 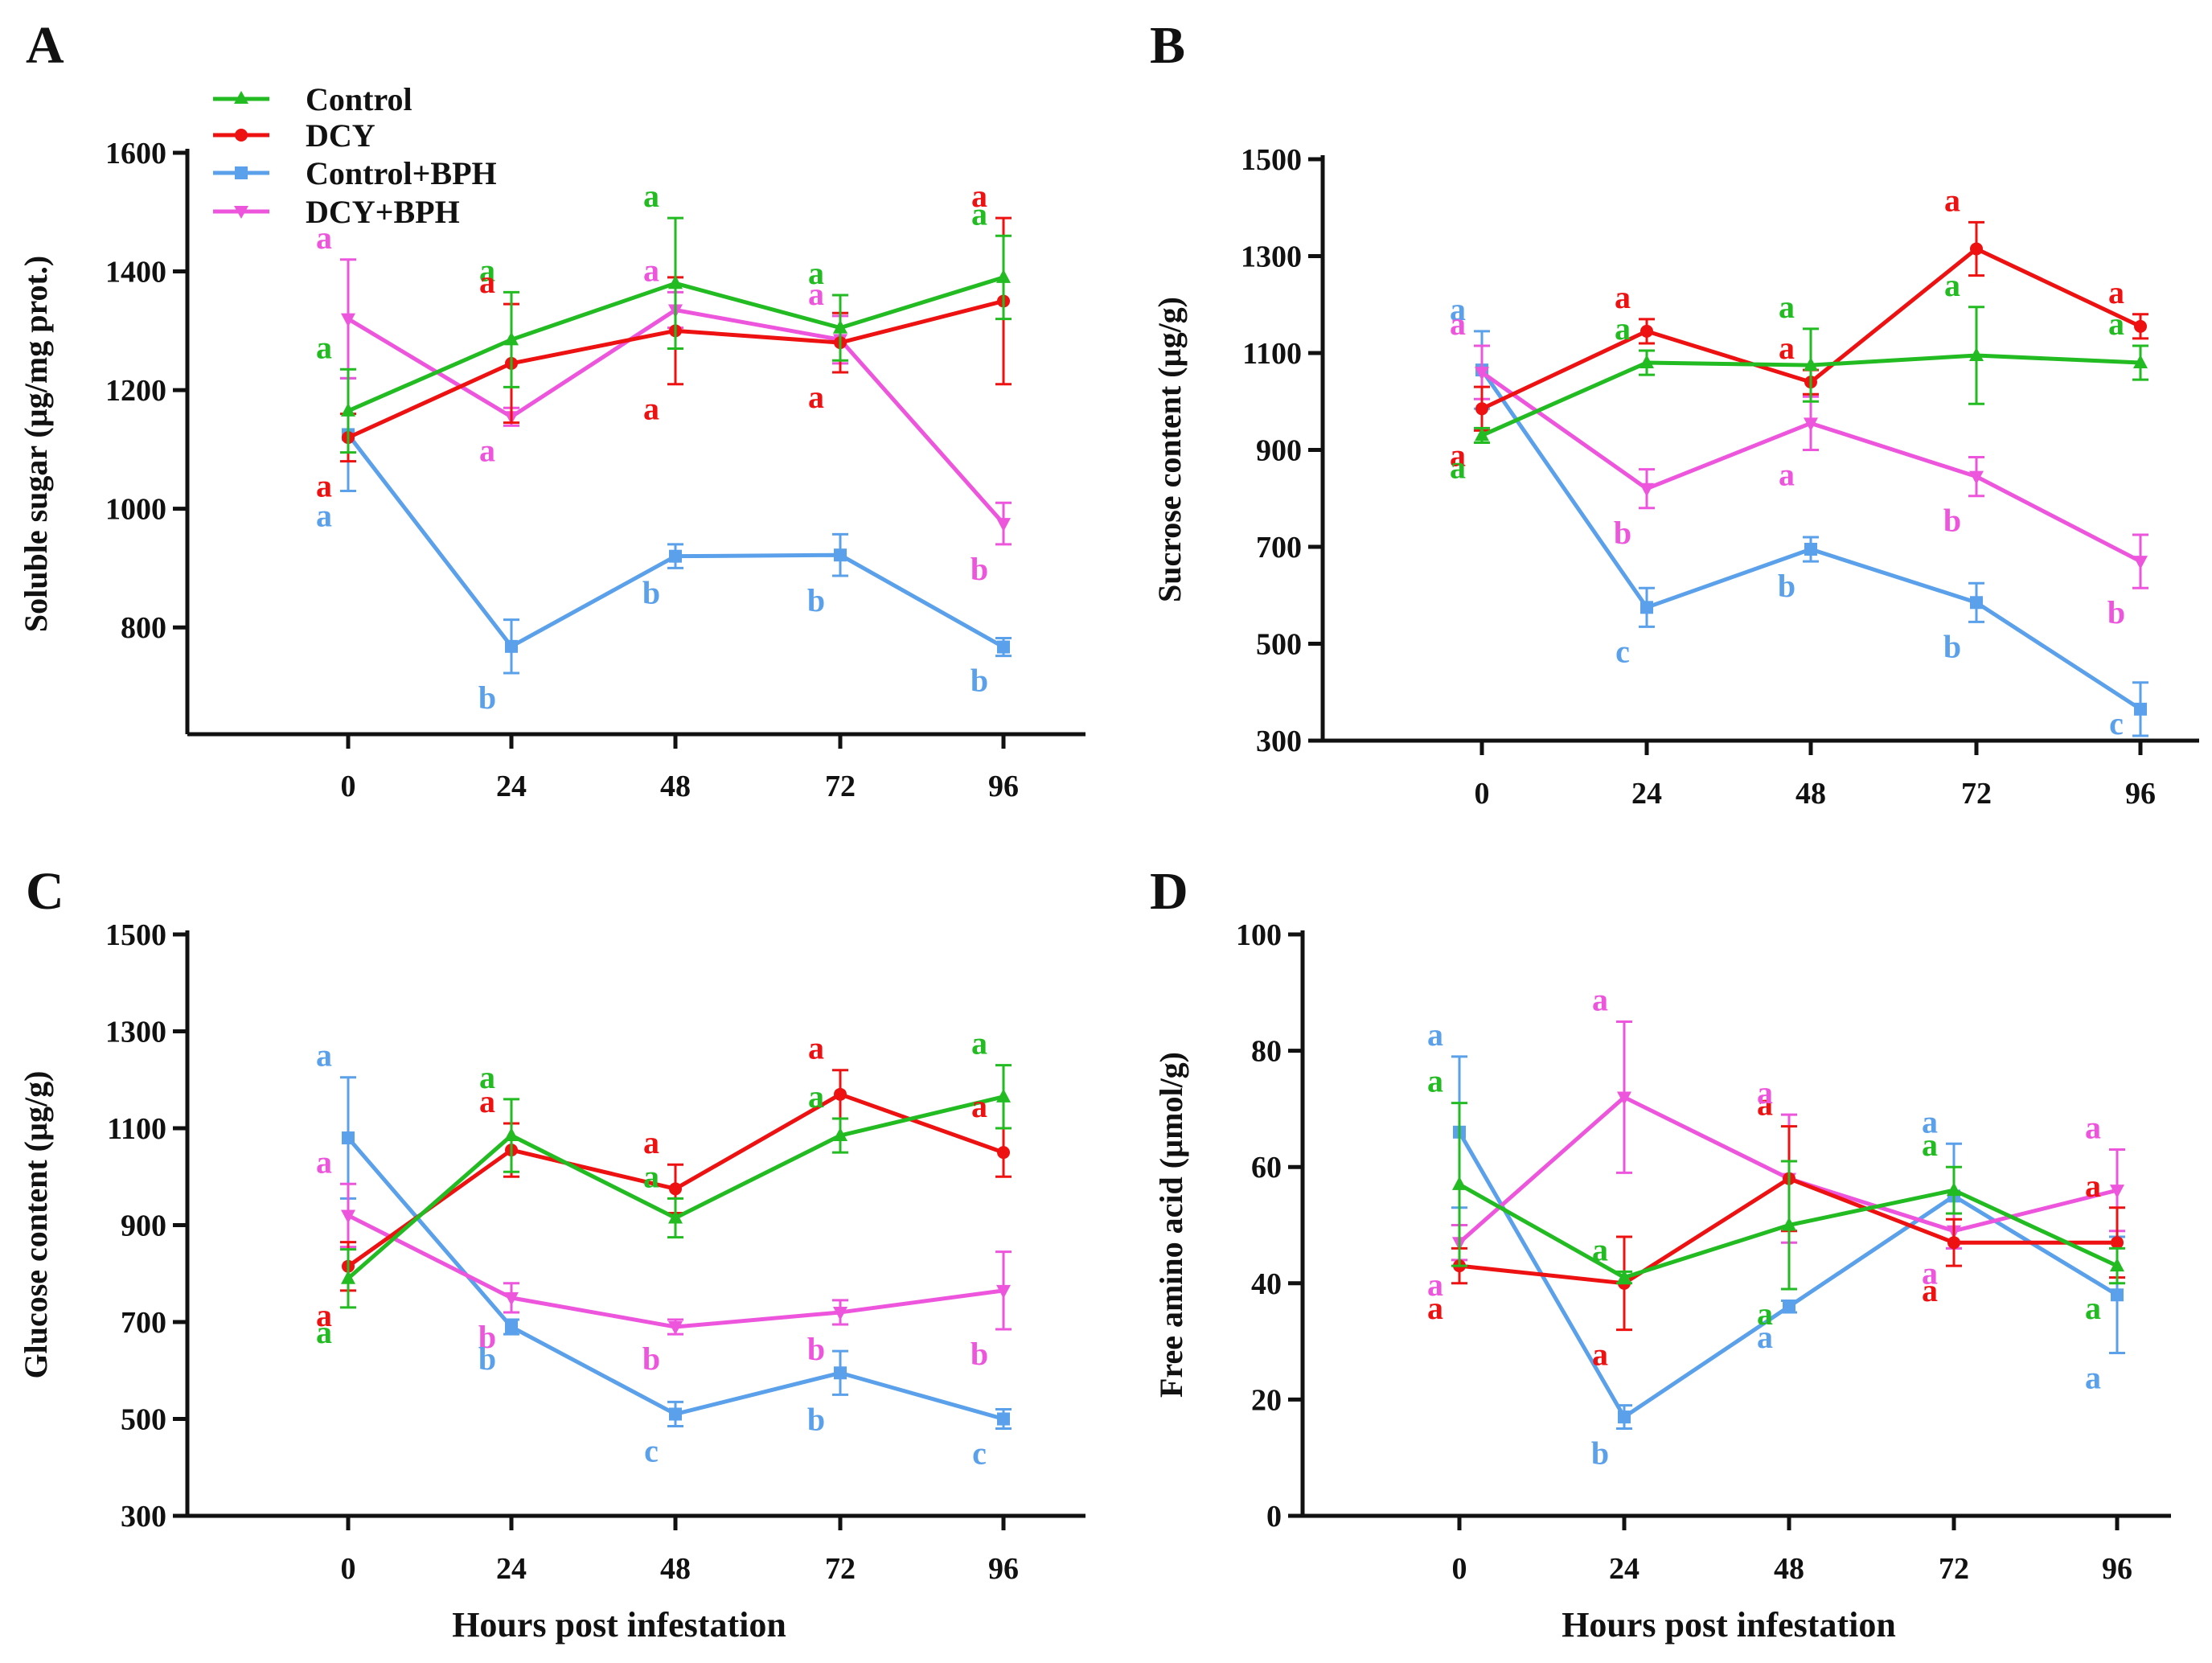 I want to click on panel-label-b: B, so click(x=1167, y=45).